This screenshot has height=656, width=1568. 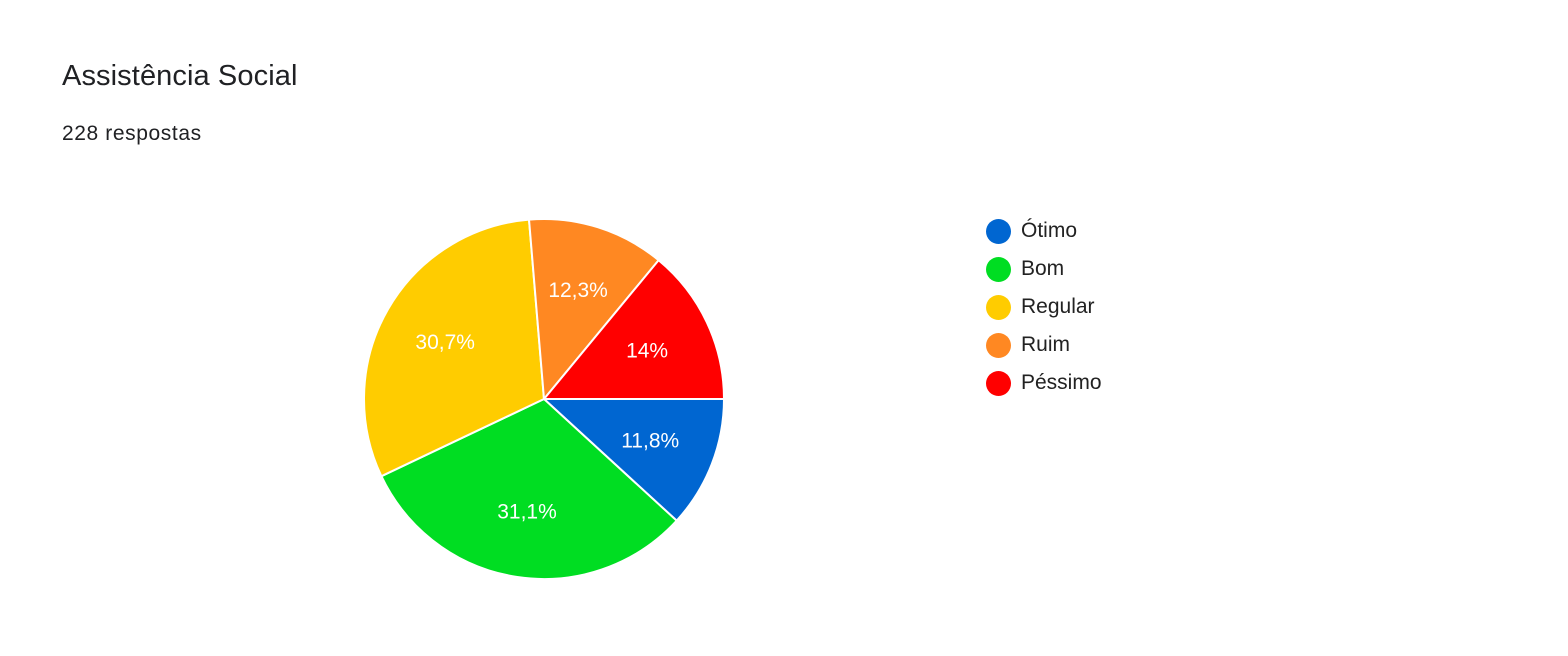 I want to click on legend-swatch-pessimo, so click(x=998, y=383).